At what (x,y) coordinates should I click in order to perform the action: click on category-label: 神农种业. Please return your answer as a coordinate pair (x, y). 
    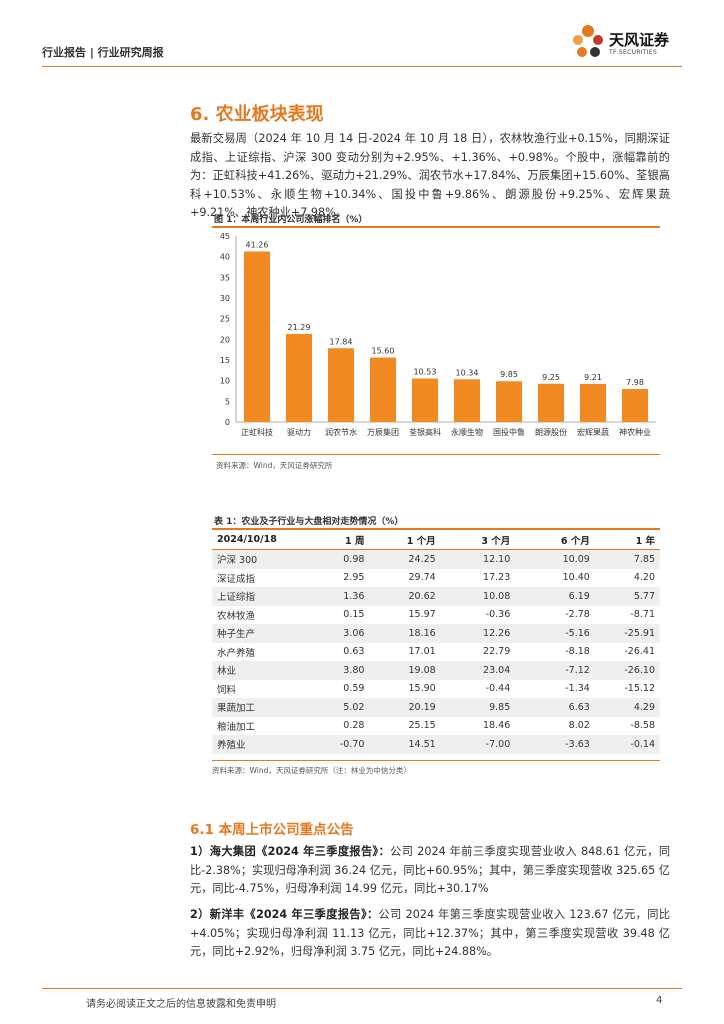
    Looking at the image, I should click on (635, 432).